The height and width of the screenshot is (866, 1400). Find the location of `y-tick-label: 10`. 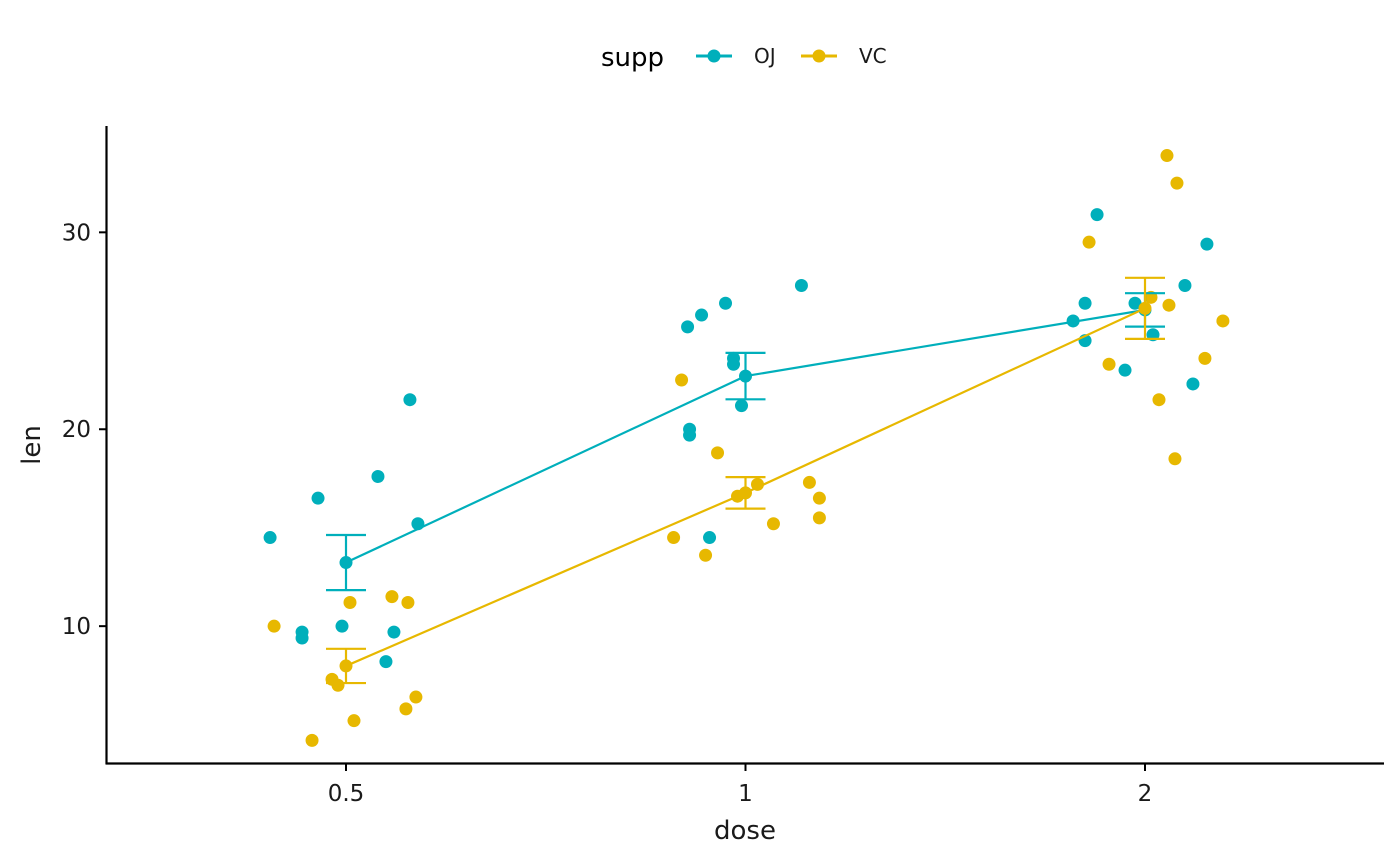

y-tick-label: 10 is located at coordinates (76, 627).